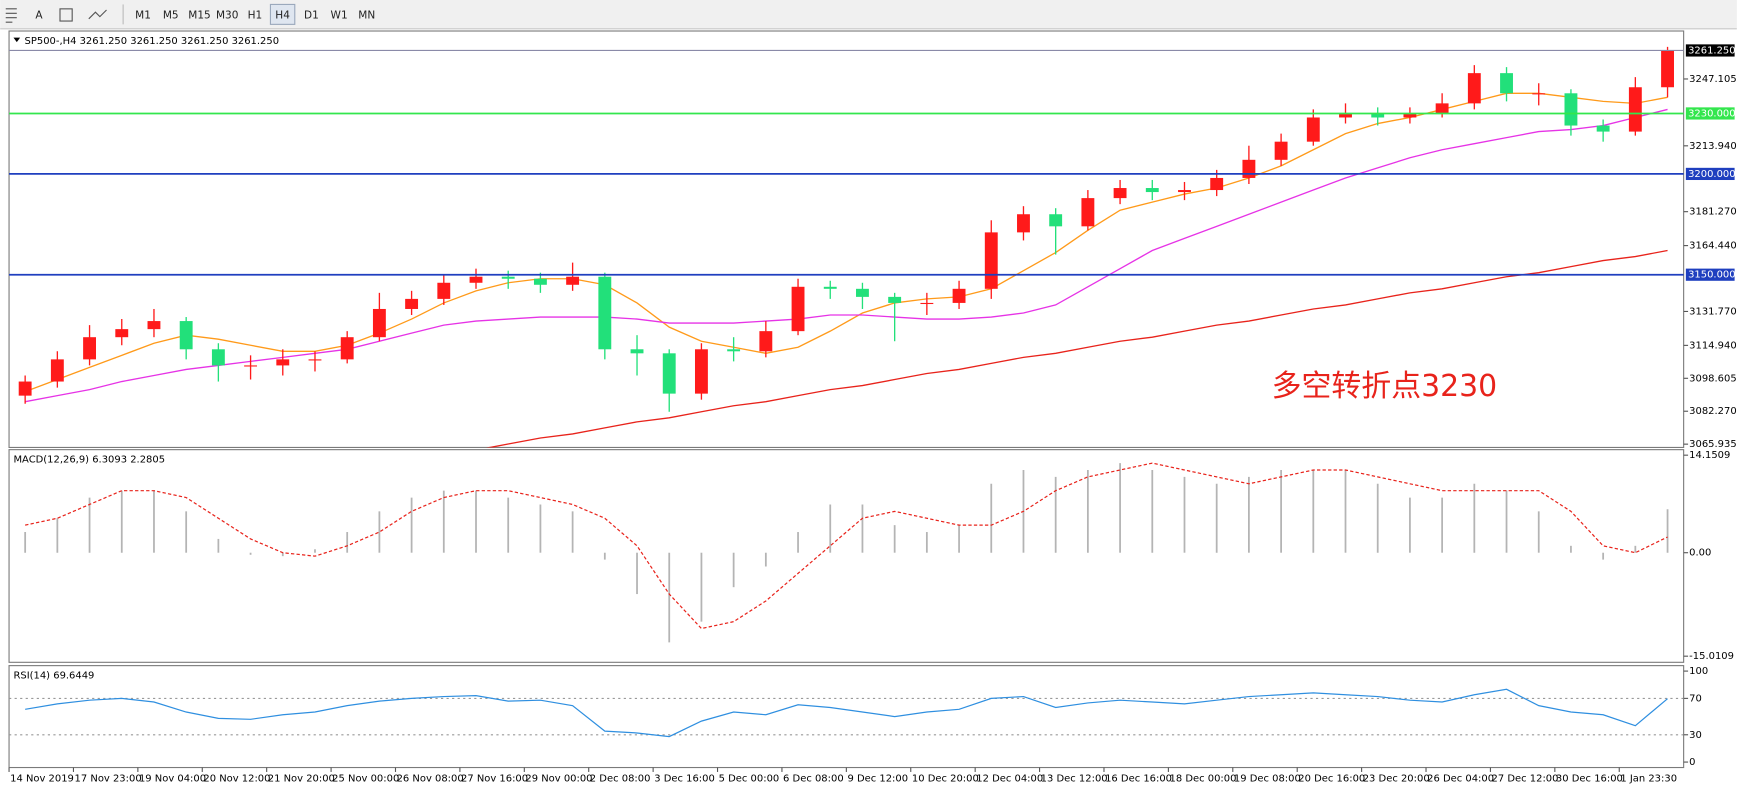 The image size is (1737, 793). What do you see at coordinates (1713, 212) in the screenshot?
I see `y-tick-label: 3181.270` at bounding box center [1713, 212].